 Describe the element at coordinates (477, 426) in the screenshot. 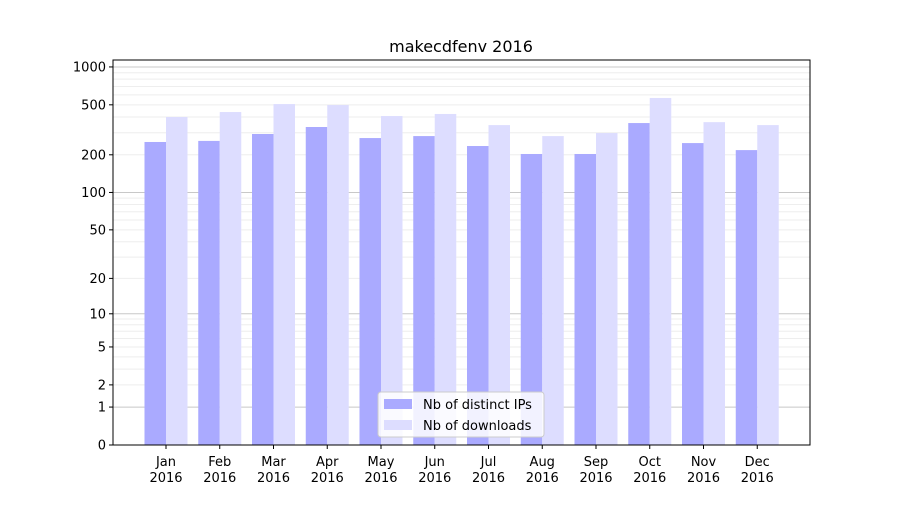

I see `legend-label: Nb of downloads` at that location.